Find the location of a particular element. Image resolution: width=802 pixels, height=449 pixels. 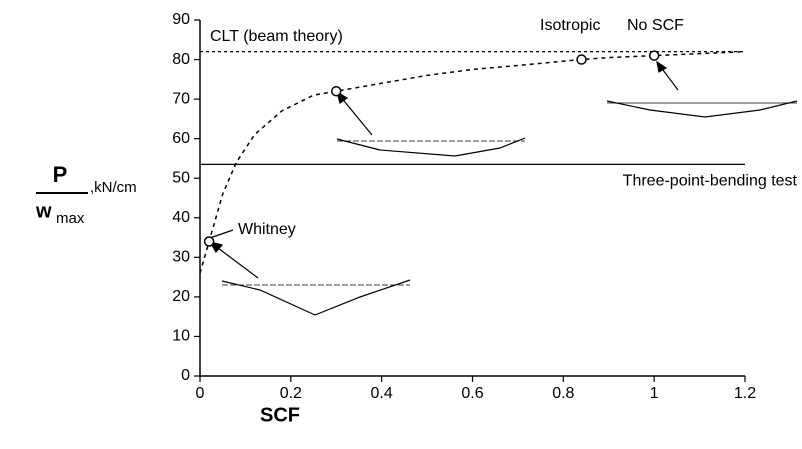

y-tick-label: 20 is located at coordinates (181, 296).